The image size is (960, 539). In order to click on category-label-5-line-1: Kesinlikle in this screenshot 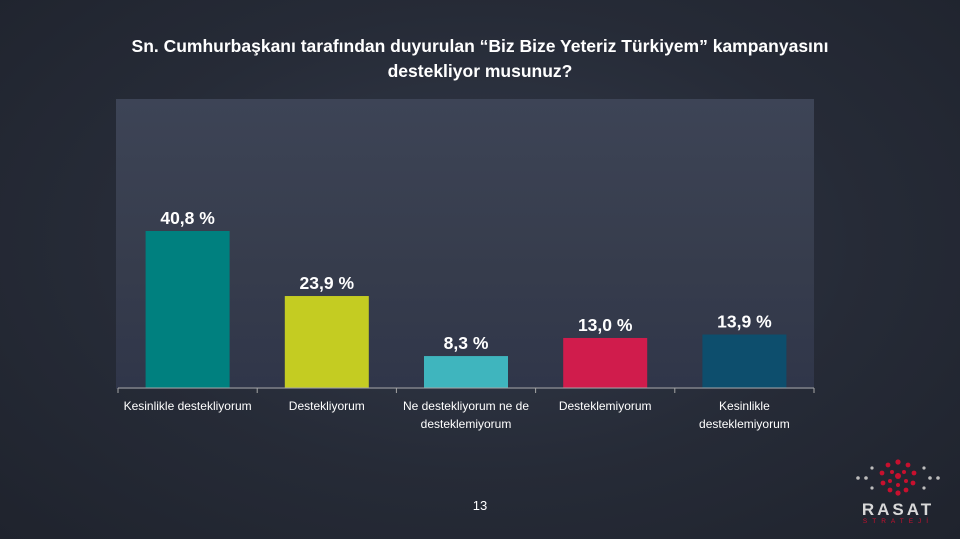, I will do `click(744, 406)`.